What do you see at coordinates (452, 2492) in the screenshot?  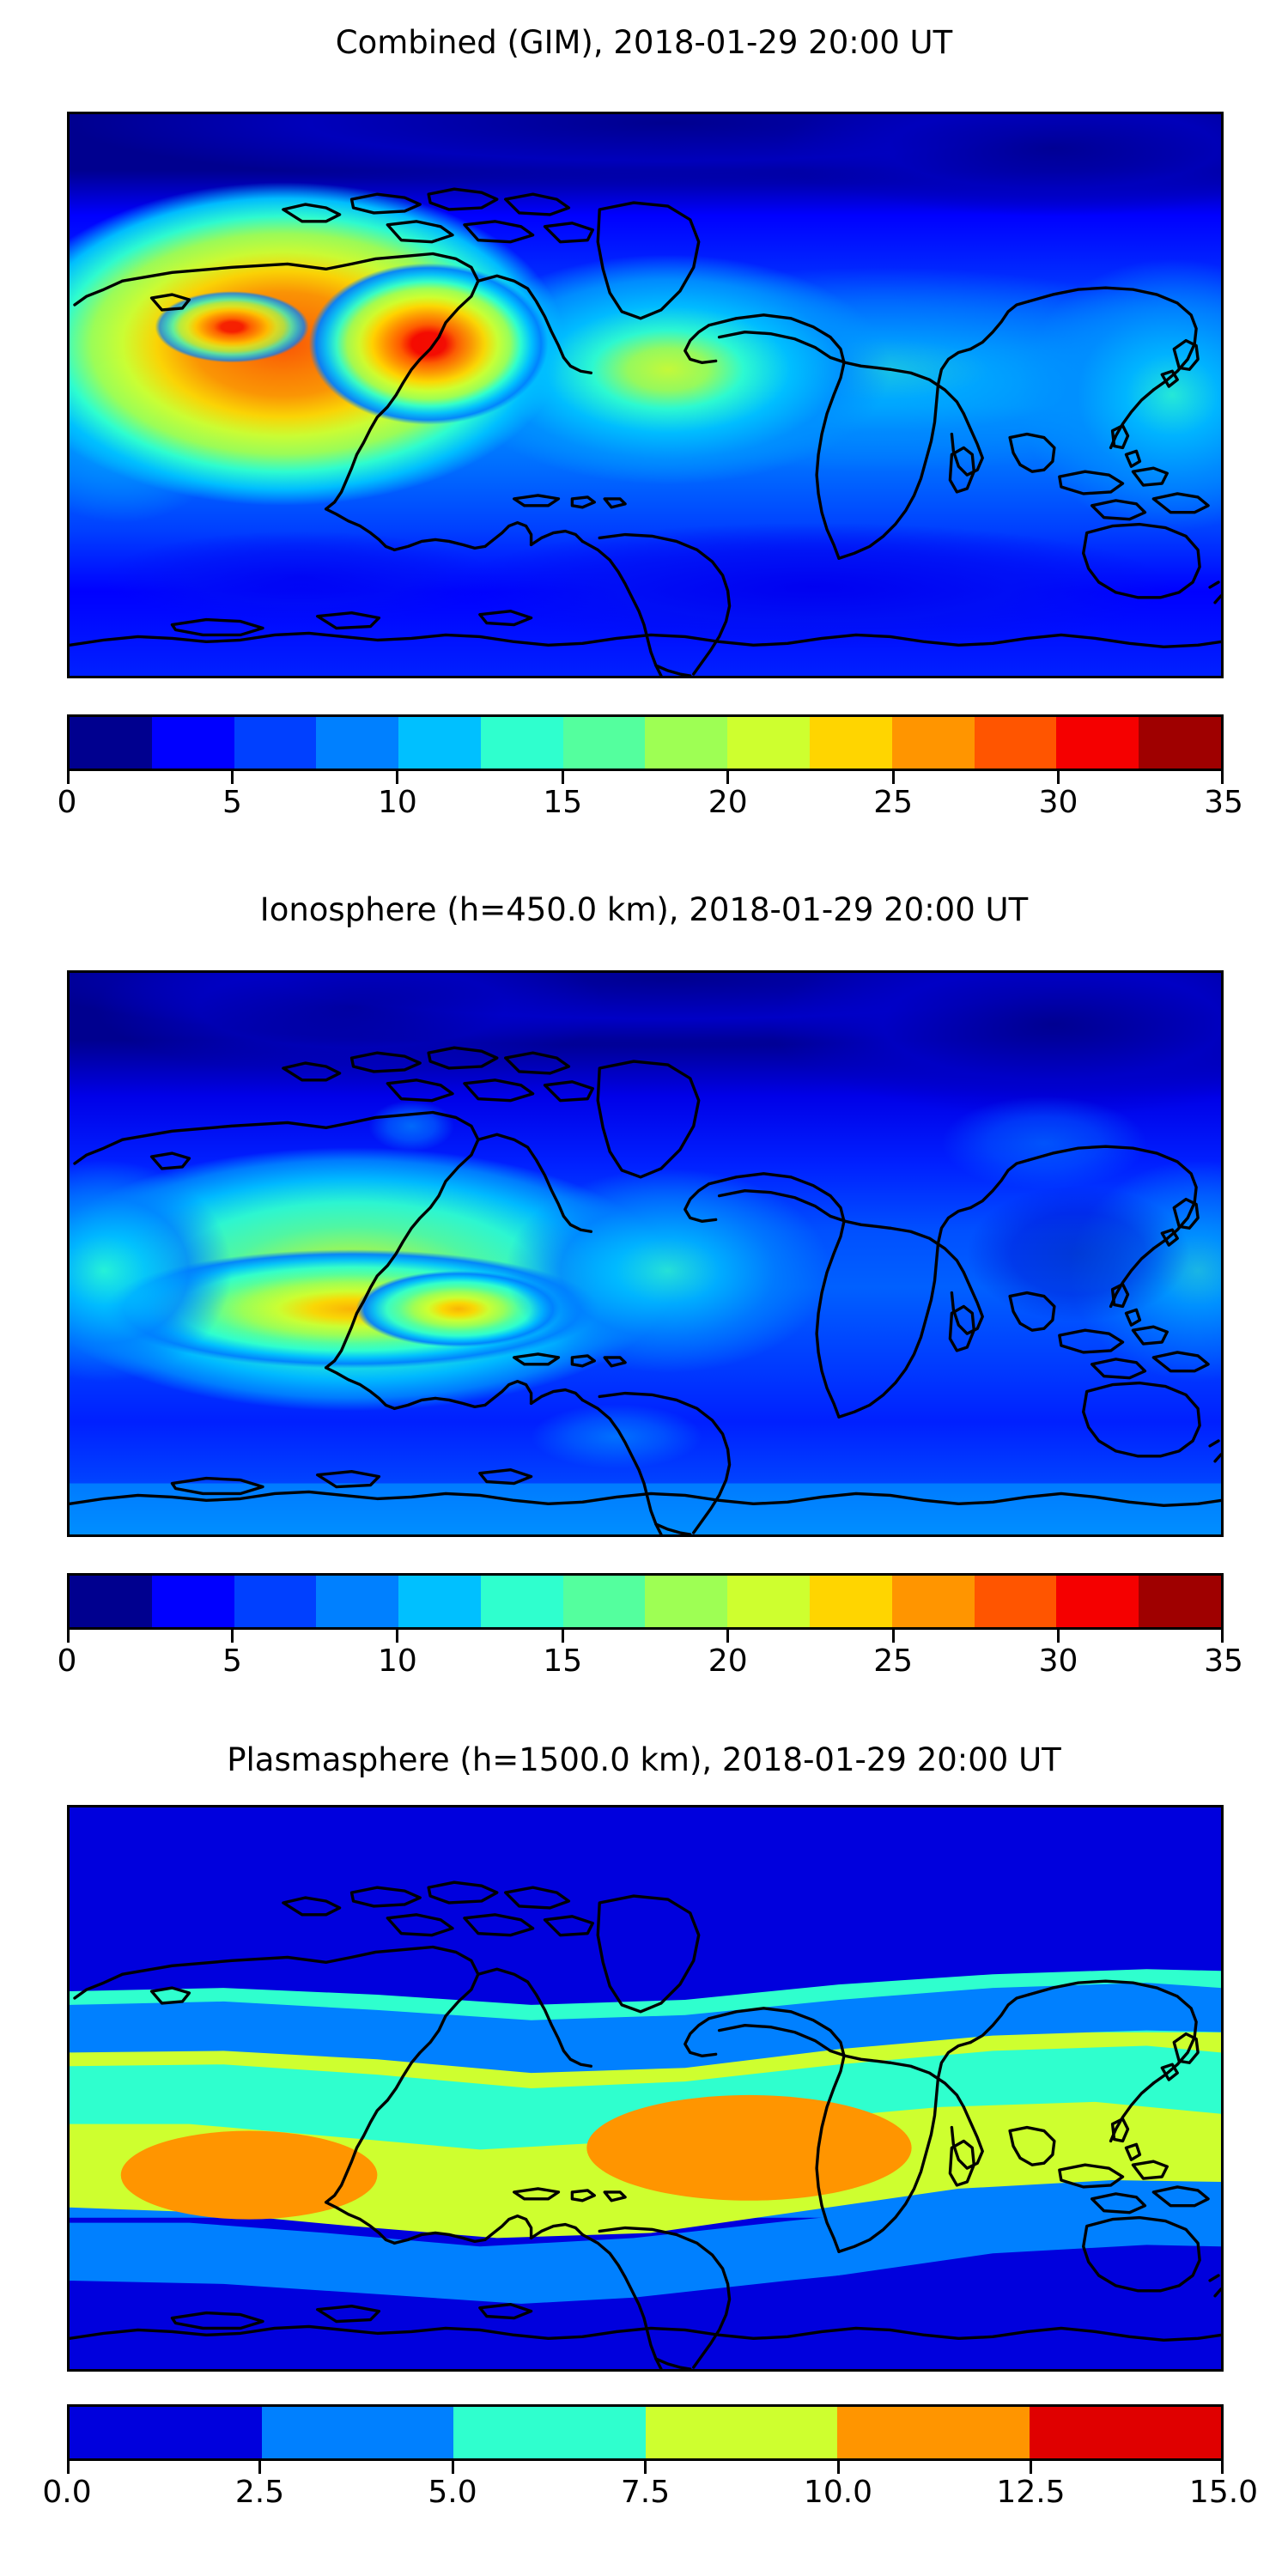 I see `colorbar-tick-label: 5.0` at bounding box center [452, 2492].